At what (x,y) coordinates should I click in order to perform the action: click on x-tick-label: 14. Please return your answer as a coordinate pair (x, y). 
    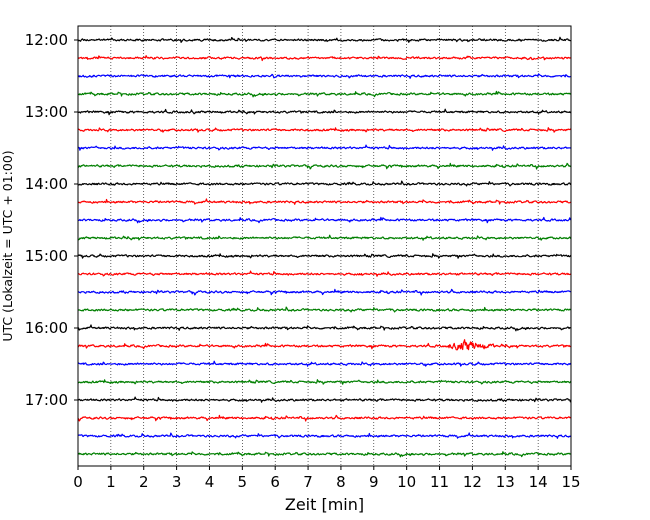
    Looking at the image, I should click on (538, 482).